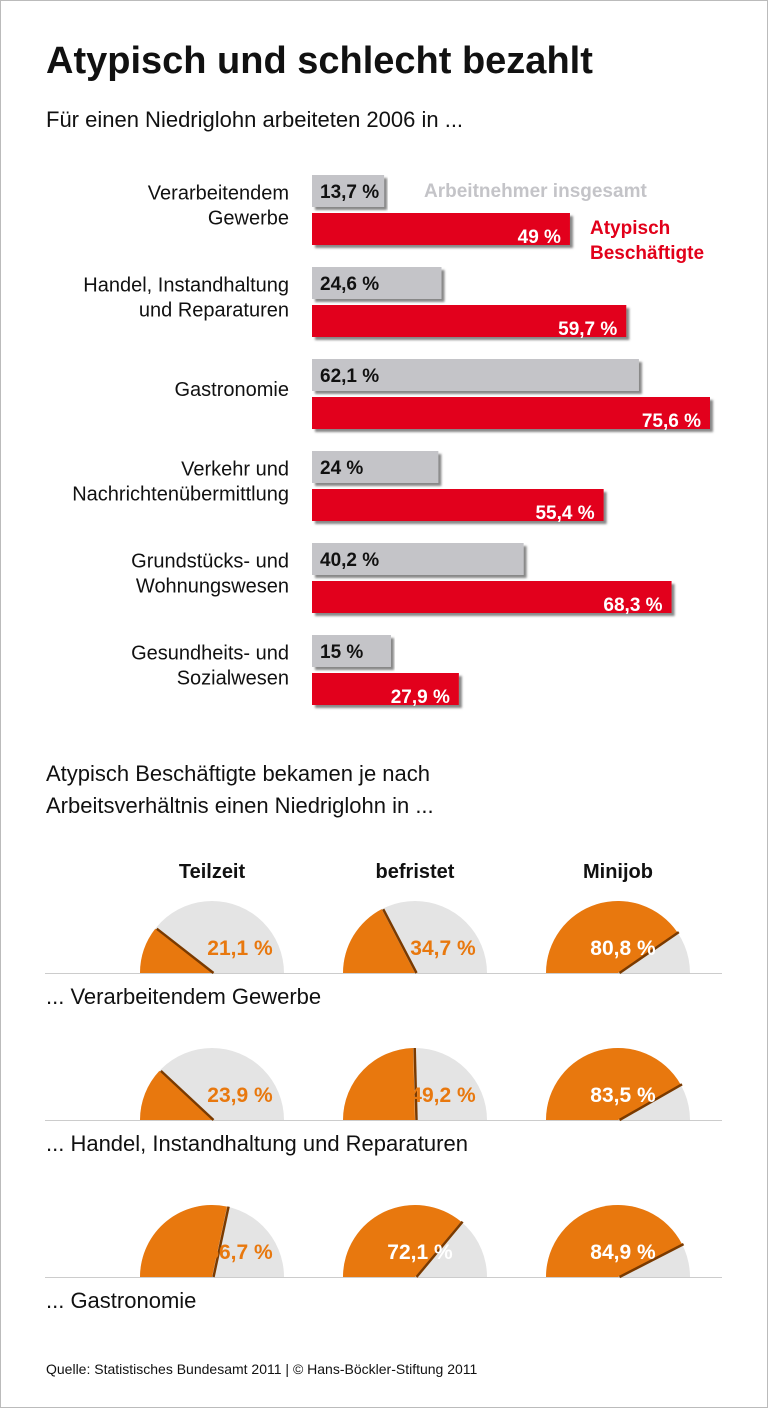 The width and height of the screenshot is (768, 1408). I want to click on category-label: Gastronomie, so click(232, 390).